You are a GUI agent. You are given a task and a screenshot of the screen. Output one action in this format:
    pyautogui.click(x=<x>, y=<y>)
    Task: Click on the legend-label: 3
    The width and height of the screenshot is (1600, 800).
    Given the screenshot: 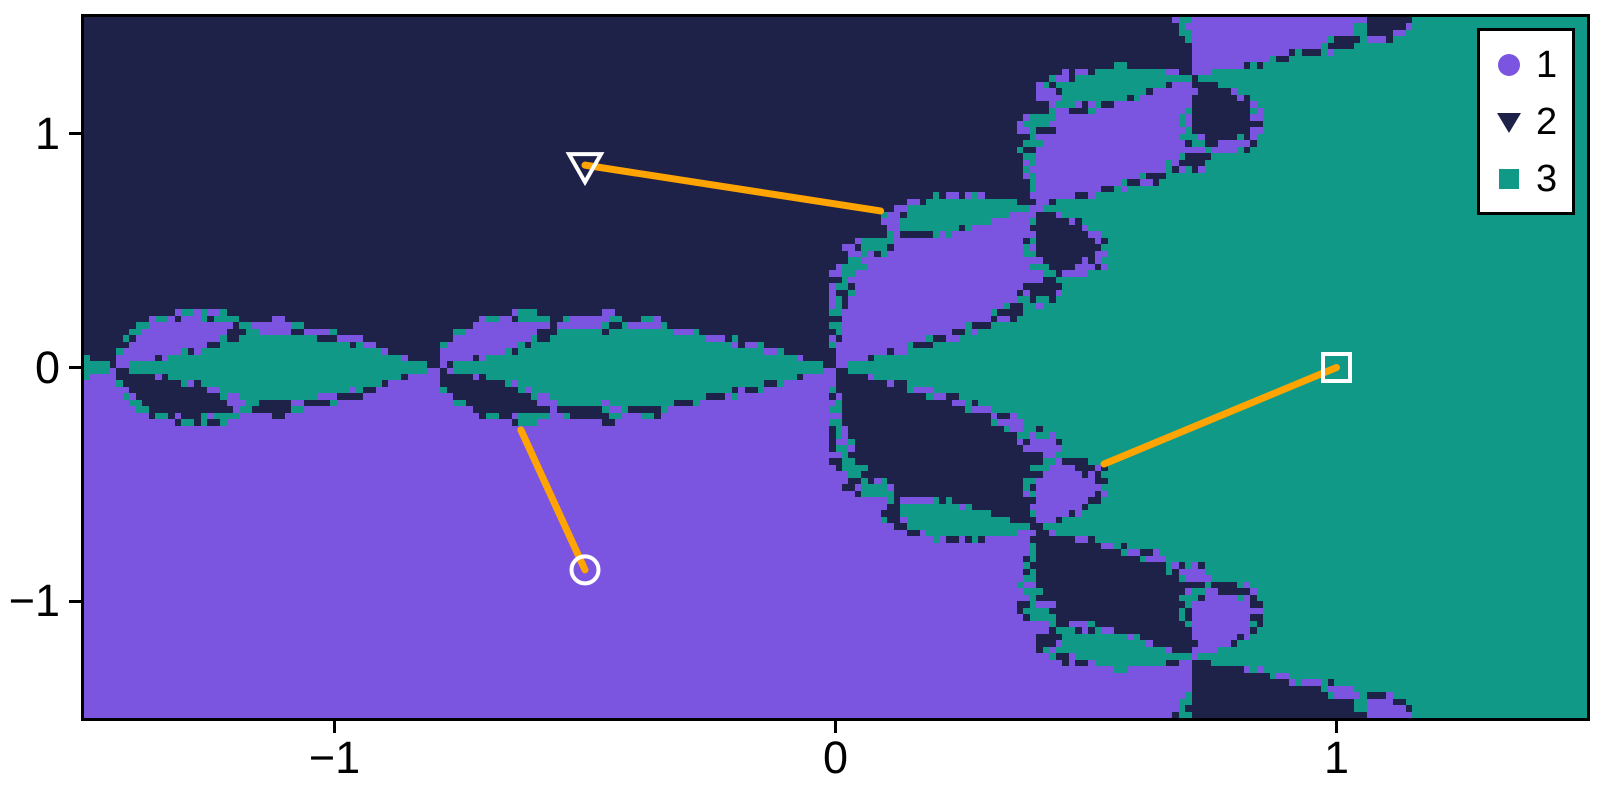 What is the action you would take?
    pyautogui.click(x=1547, y=178)
    